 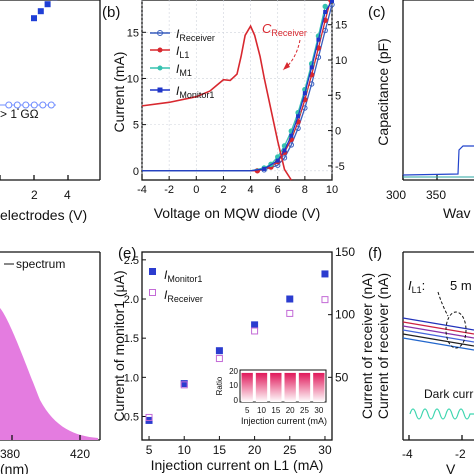 What do you see at coordinates (460, 454) in the screenshot?
I see `panel-f-xtick-minus2: -2` at bounding box center [460, 454].